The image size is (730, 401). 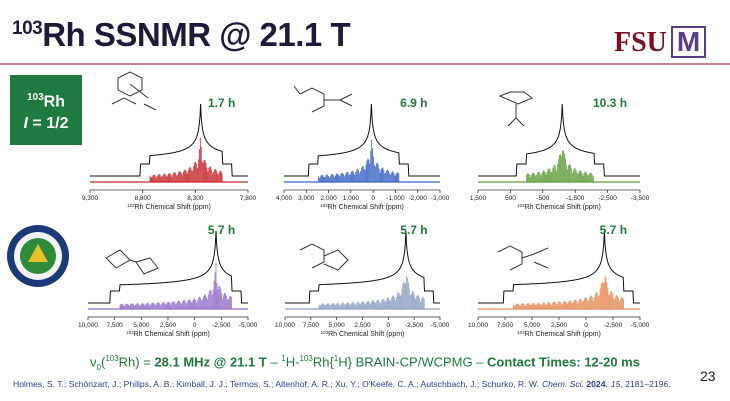 What do you see at coordinates (323, 362) in the screenshot?
I see `rh: Rh{` at bounding box center [323, 362].